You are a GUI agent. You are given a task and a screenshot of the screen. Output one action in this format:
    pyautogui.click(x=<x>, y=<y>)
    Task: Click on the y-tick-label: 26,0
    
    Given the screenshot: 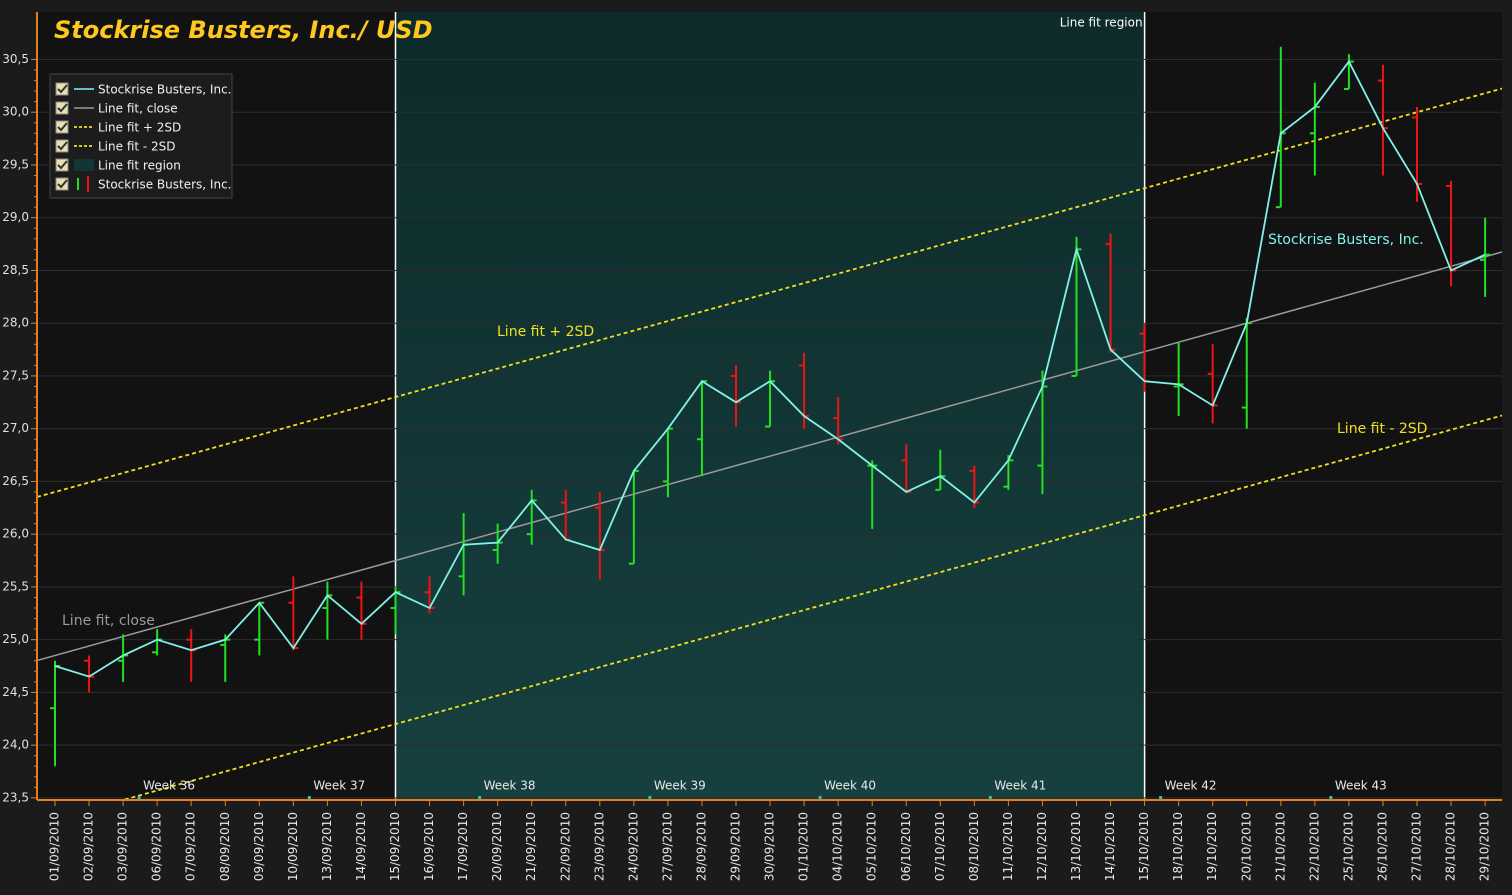 What is the action you would take?
    pyautogui.click(x=15, y=534)
    